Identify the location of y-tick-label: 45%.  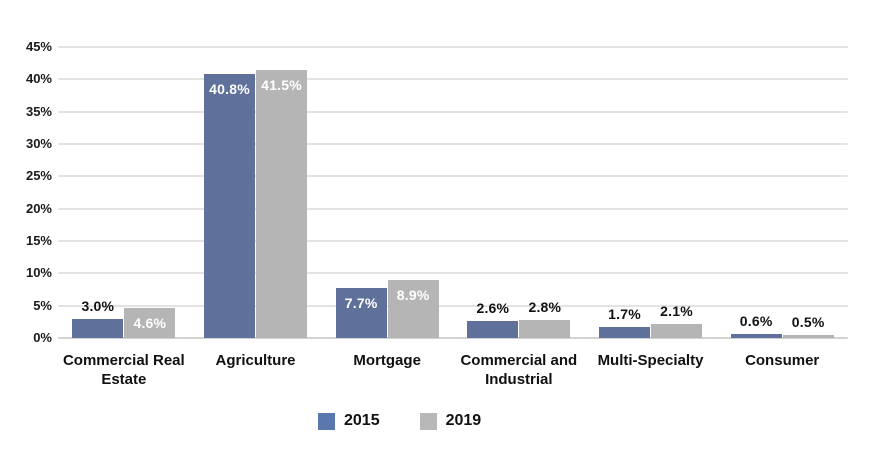
(38, 46).